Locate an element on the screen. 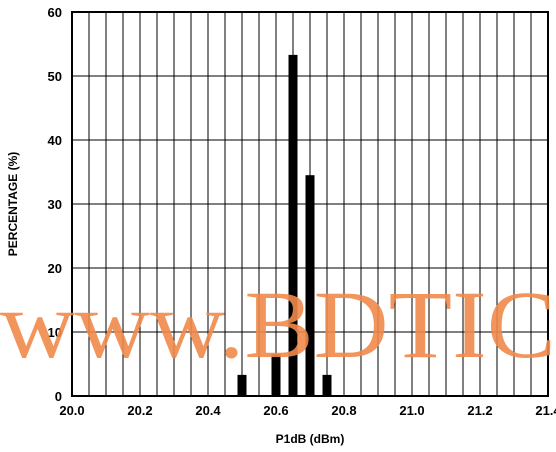 The height and width of the screenshot is (452, 556). x-tick-label: 20.6 is located at coordinates (275, 410).